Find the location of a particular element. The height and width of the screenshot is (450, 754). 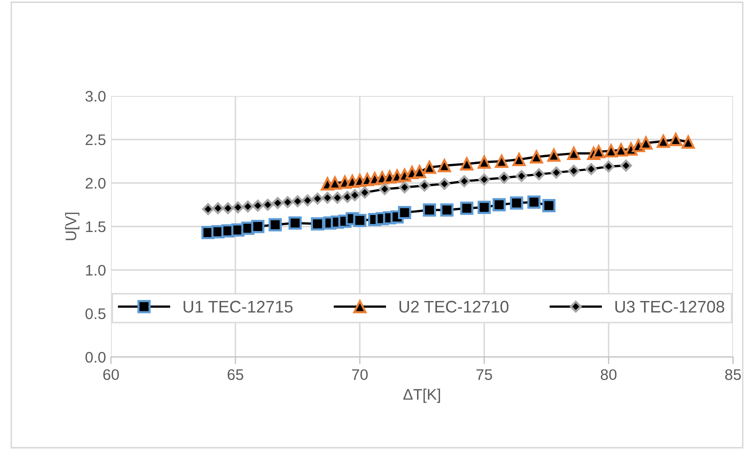

legend-label: U2 TEC-12710 is located at coordinates (454, 306).